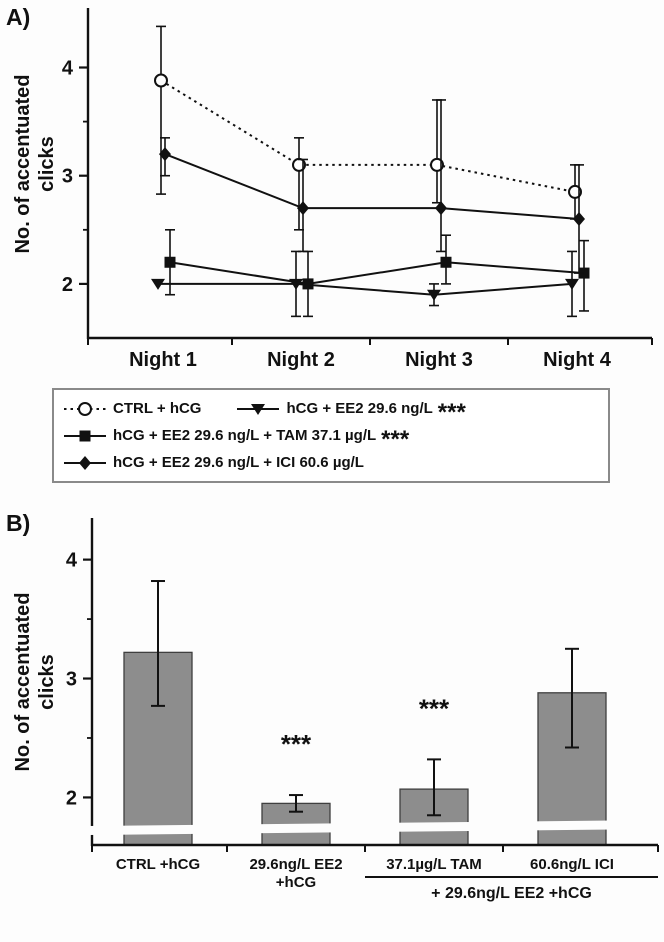 The image size is (664, 942). I want to click on legend-label: hCG + EE2 29.6 ng/L + ICI 60.6 µg/L, so click(238, 462).